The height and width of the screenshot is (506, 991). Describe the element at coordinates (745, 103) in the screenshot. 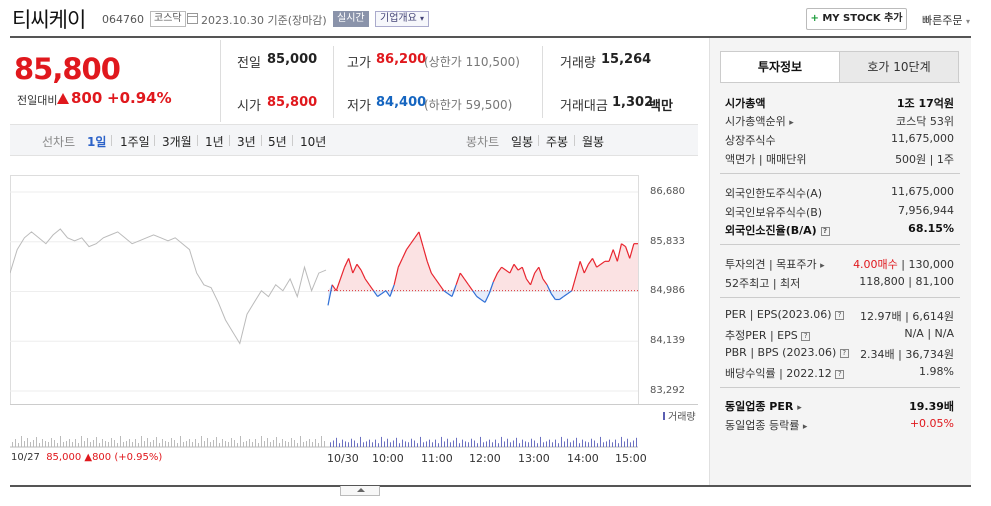

I see `row-key: 시가총액` at that location.